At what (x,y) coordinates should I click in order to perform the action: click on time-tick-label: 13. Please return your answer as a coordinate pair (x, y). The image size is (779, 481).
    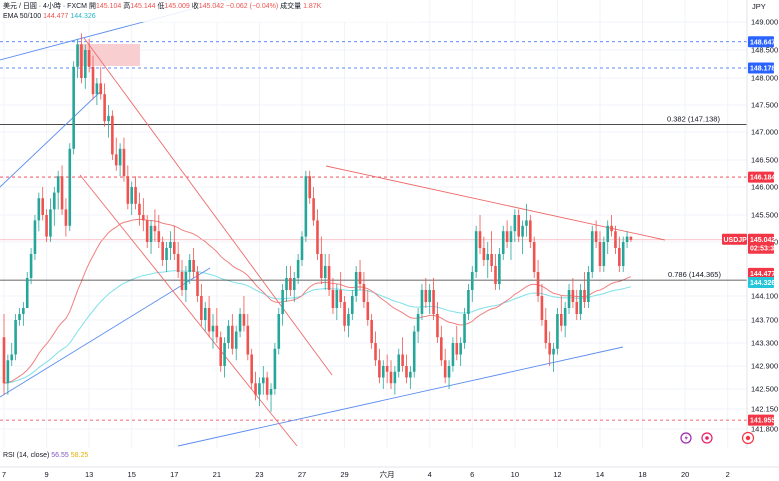
    Looking at the image, I should click on (89, 474).